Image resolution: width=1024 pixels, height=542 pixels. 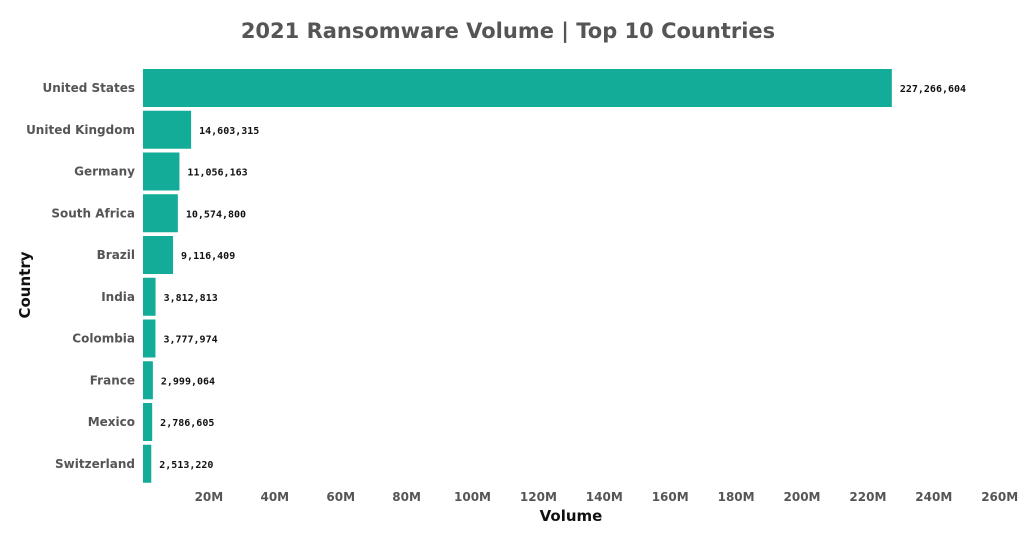 I want to click on x-tick-label: 100M, so click(x=472, y=497).